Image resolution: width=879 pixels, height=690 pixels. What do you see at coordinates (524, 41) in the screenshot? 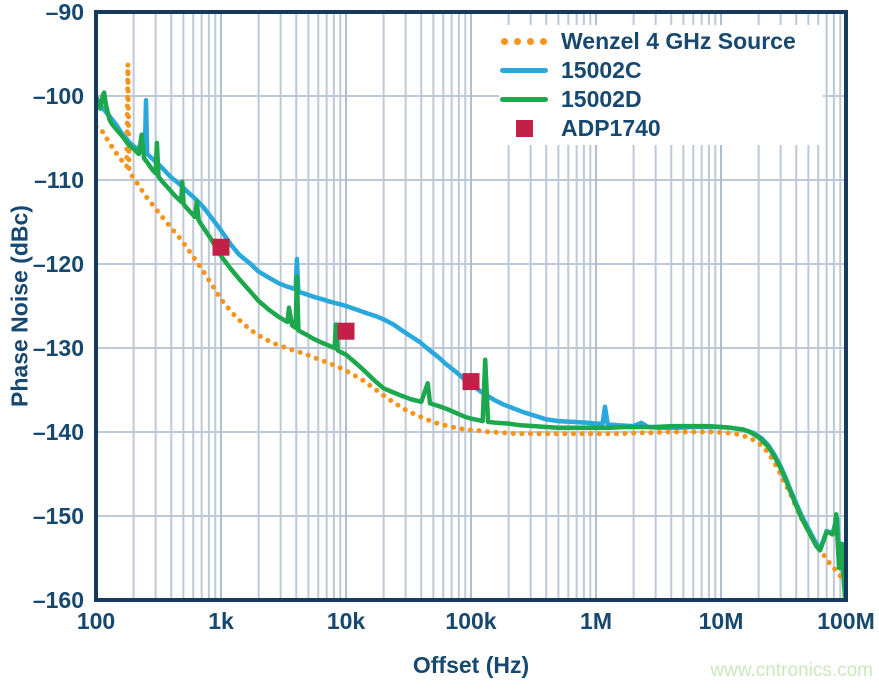
I see `dotted-line-swatch` at bounding box center [524, 41].